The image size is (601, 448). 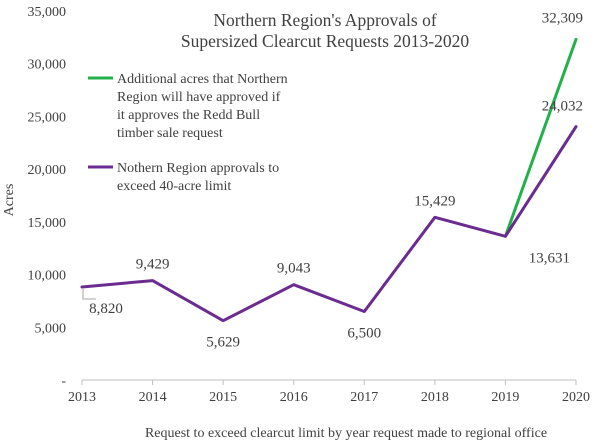 I want to click on y-tick-label: 20,000, so click(x=47, y=170).